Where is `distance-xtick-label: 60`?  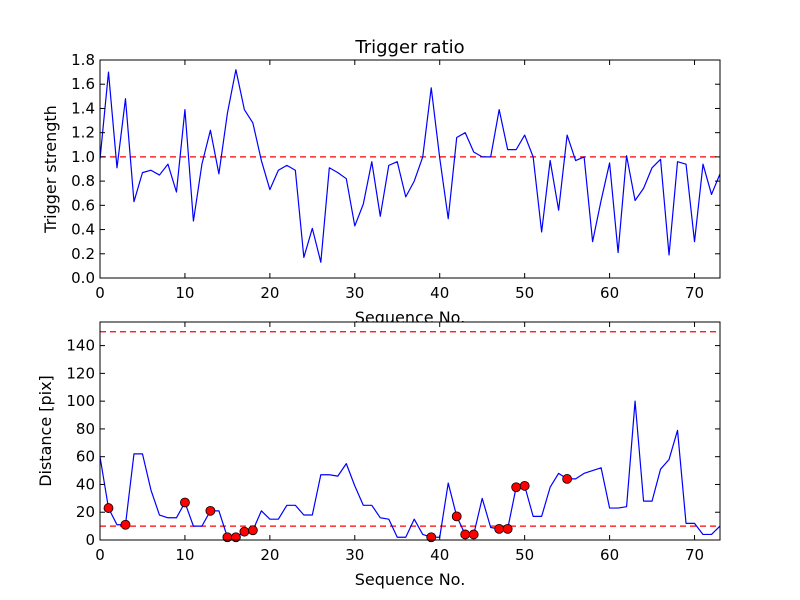
distance-xtick-label: 60 is located at coordinates (609, 555).